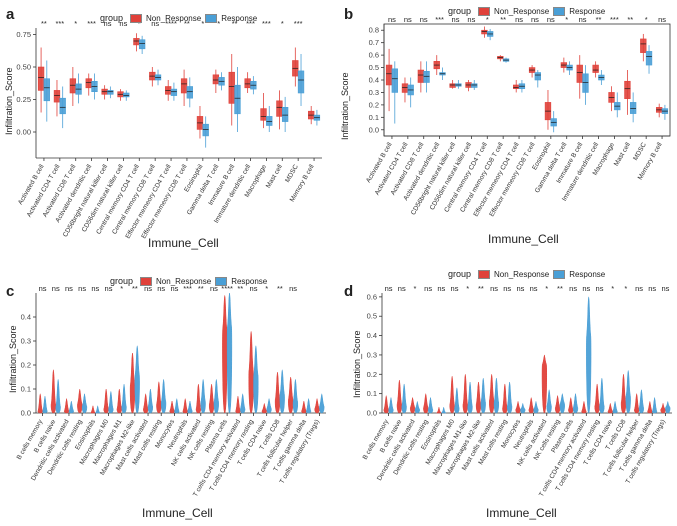  Describe the element at coordinates (183, 243) in the screenshot. I see `x-axis-label-a: Immune_Cell` at that location.